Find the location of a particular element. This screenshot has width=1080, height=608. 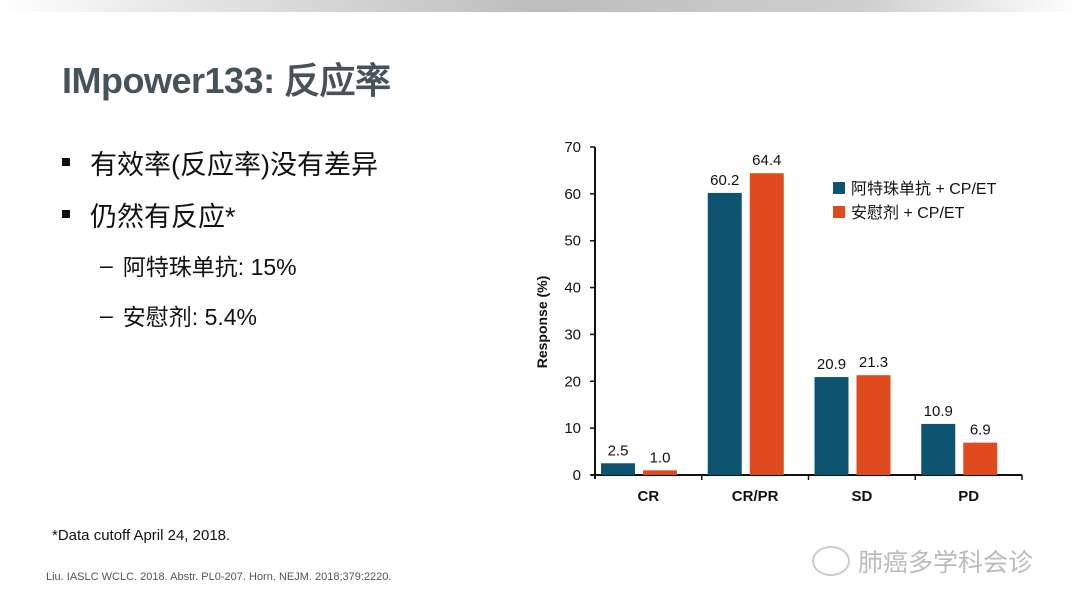

watermark-text: 肺癌多学科会诊 is located at coordinates (946, 563).